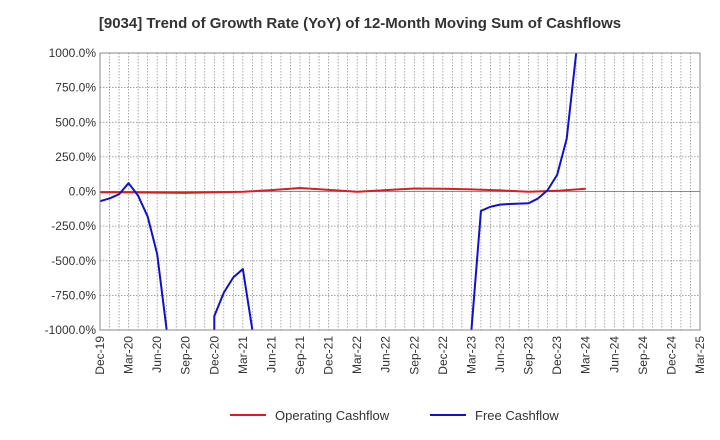 This screenshot has height=440, width=720. I want to click on x-tick-label: Mar-22, so click(357, 355).